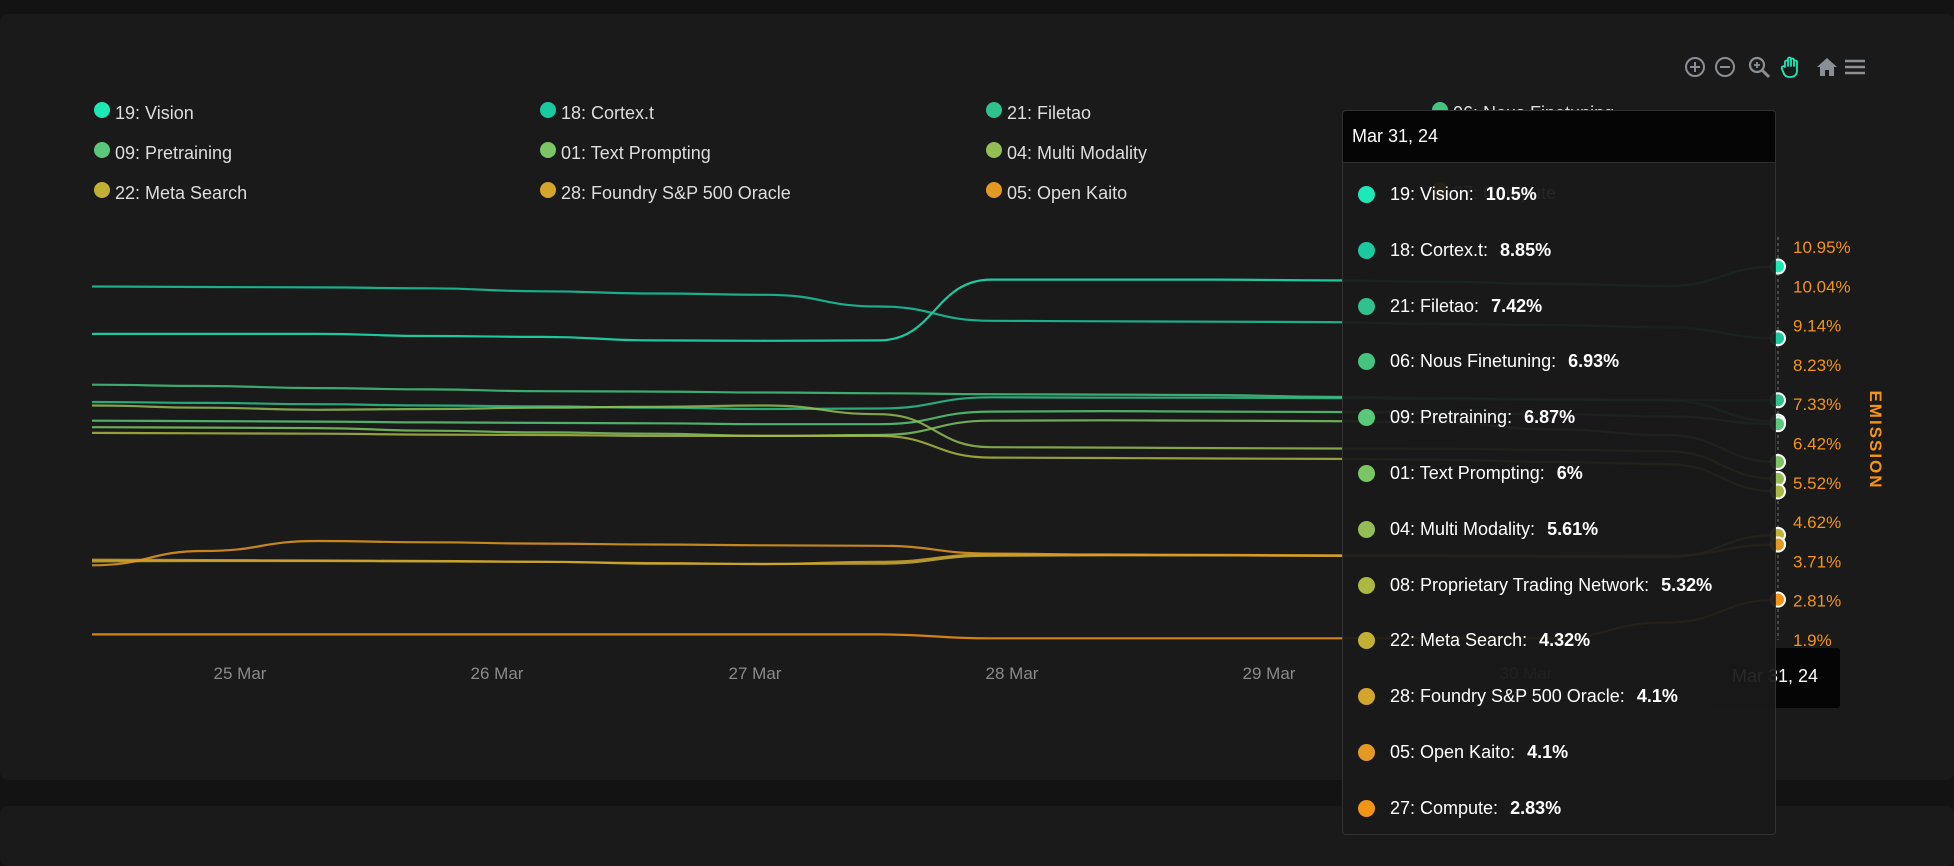  I want to click on tooltip-row: 21: Filetao: 7.42%, so click(1559, 306).